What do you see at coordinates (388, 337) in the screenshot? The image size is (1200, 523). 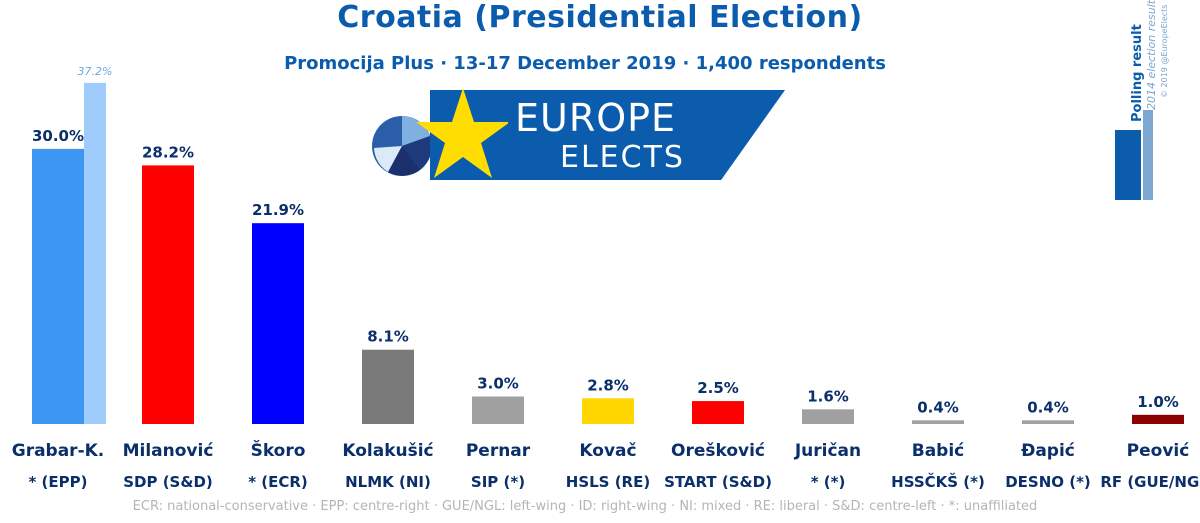 I see `data-label-3: 8.1%` at bounding box center [388, 337].